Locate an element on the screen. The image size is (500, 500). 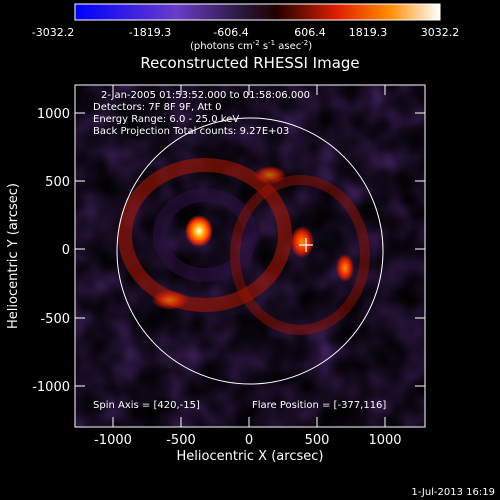
y-tick-label: -500 is located at coordinates (55, 319).